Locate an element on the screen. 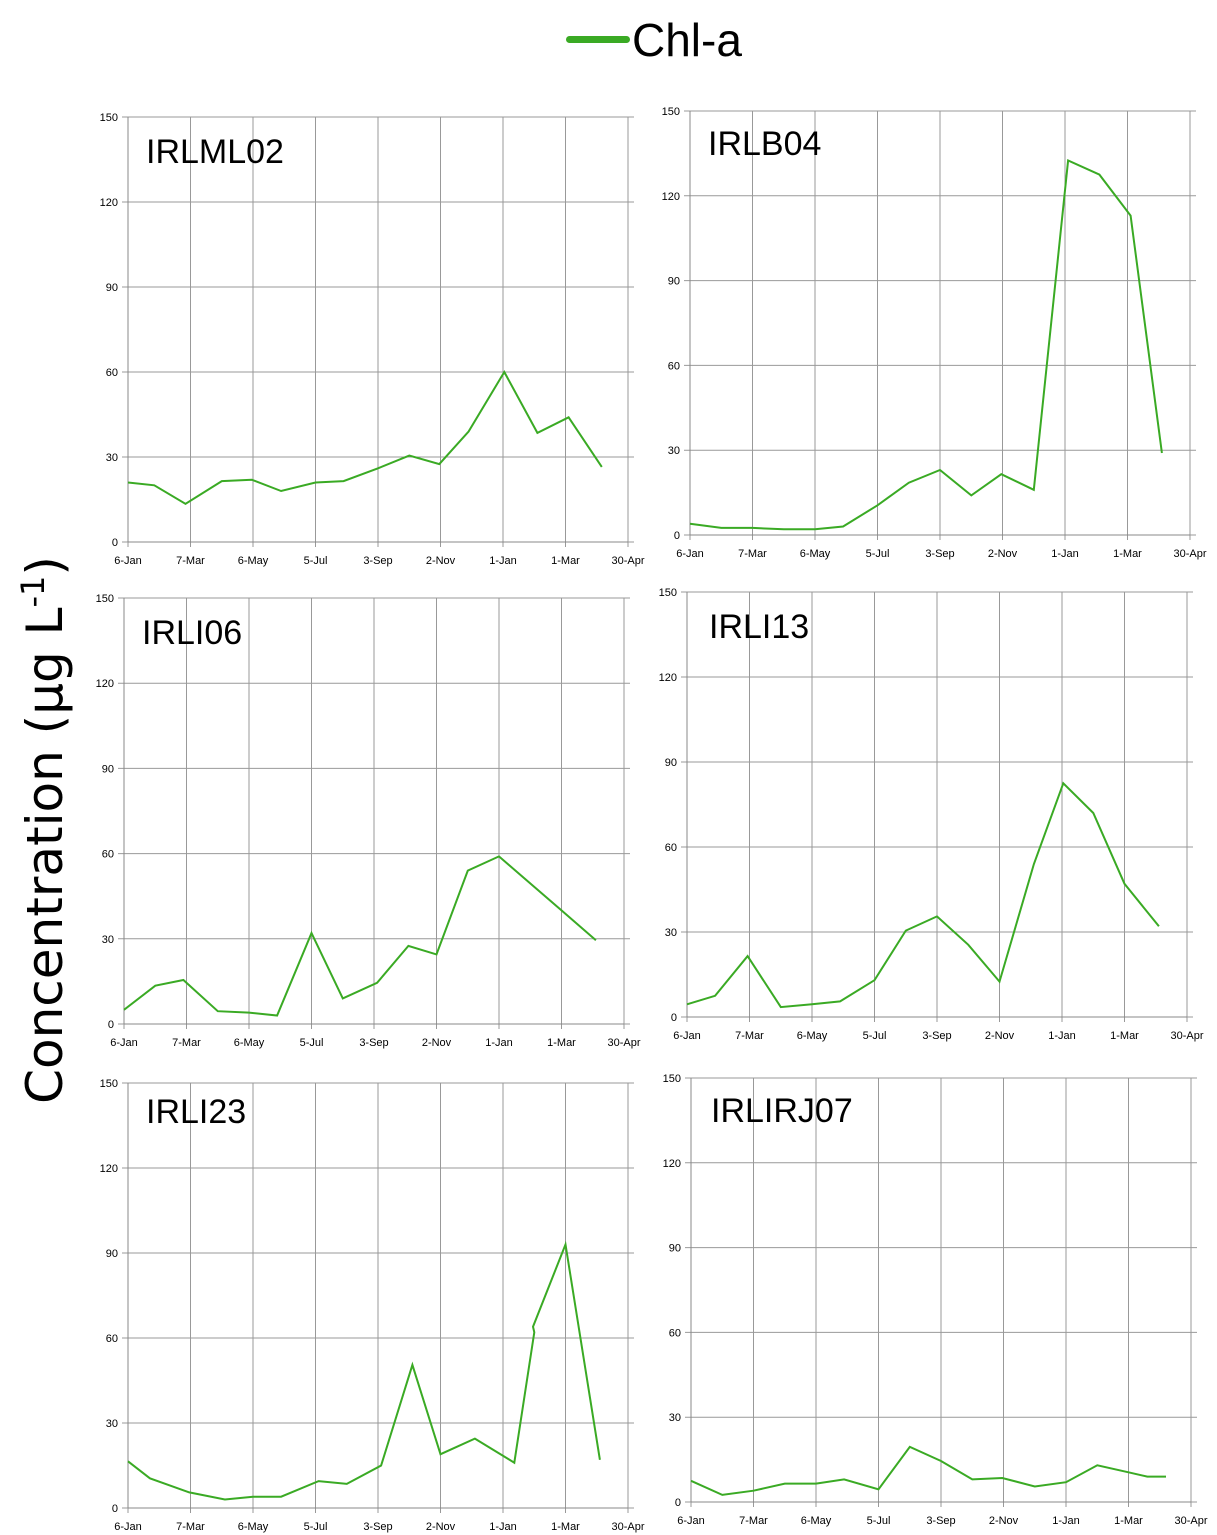 Image resolution: width=1217 pixels, height=1535 pixels. legend-swatch-chl-a is located at coordinates (598, 39).